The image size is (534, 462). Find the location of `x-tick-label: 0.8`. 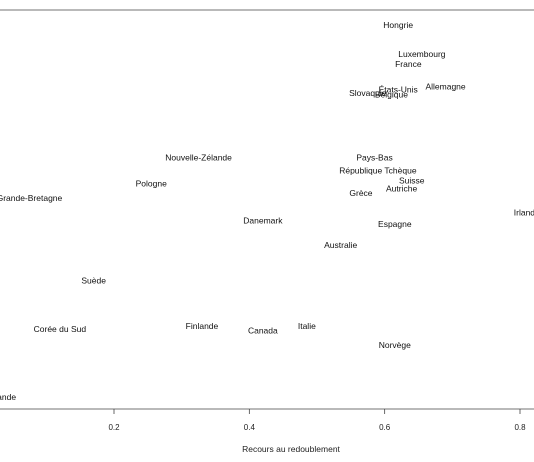

x-tick-label: 0.8 is located at coordinates (520, 427).